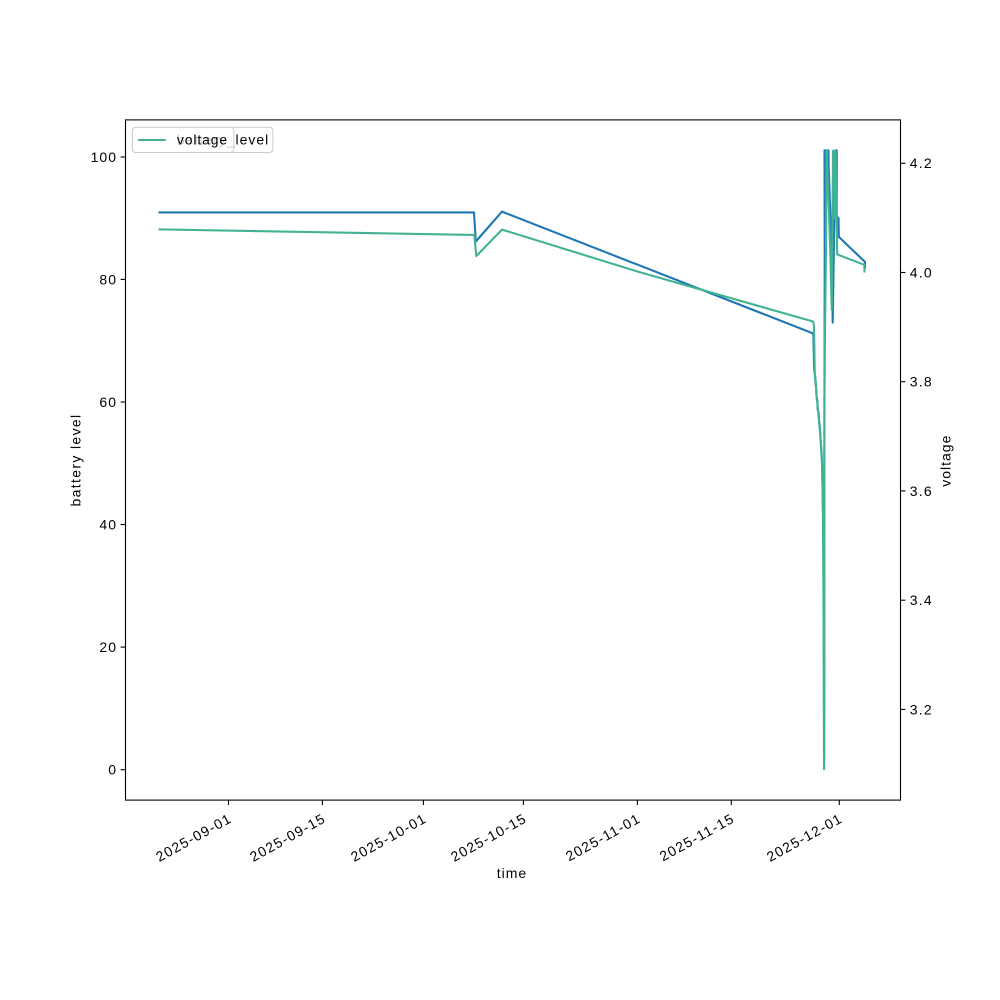 This screenshot has height=1000, width=1000. I want to click on svg-text: 3.4, so click(921, 600).